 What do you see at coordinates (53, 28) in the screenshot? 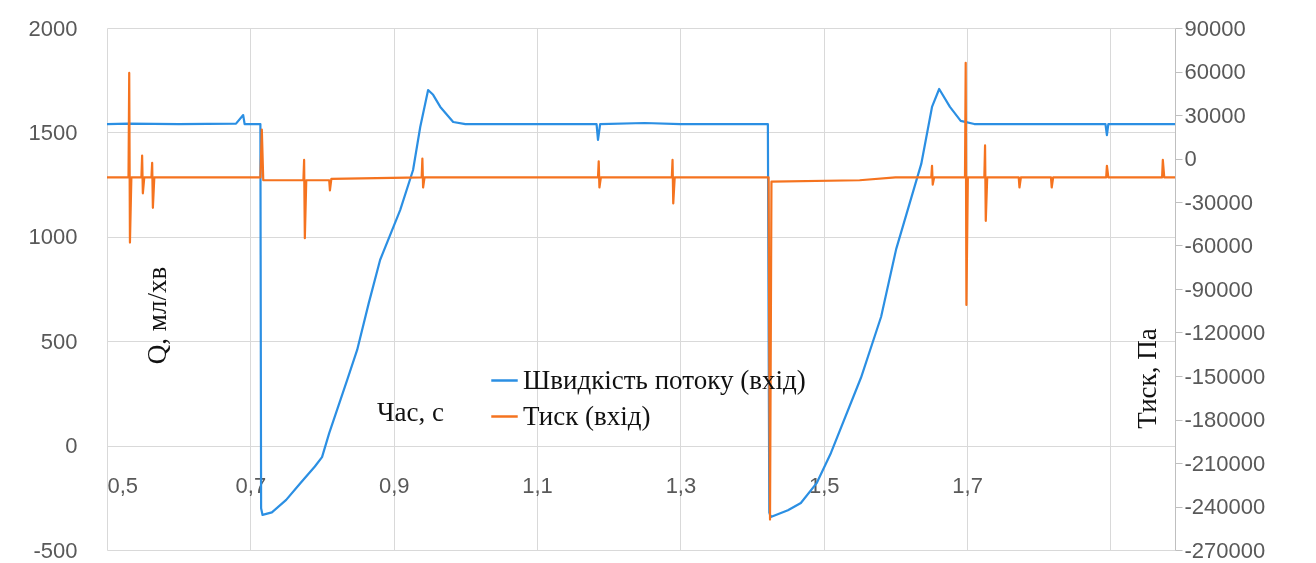
I see `y-tick-label: 2000` at bounding box center [53, 28].